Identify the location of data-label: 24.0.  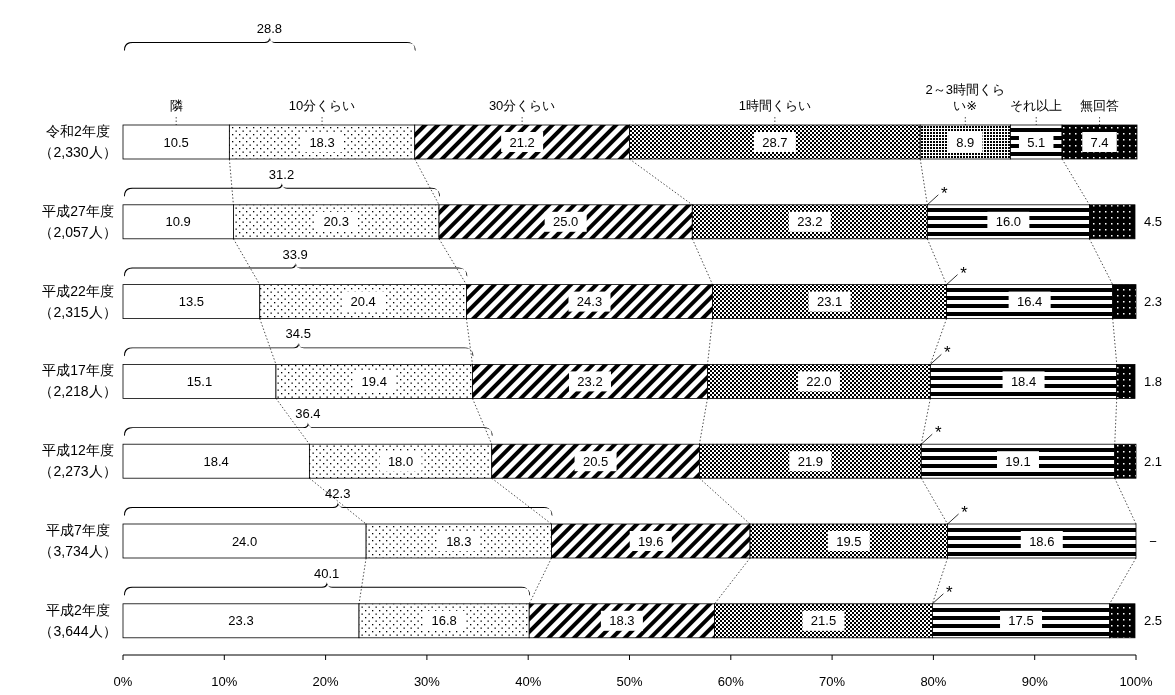
(244, 541).